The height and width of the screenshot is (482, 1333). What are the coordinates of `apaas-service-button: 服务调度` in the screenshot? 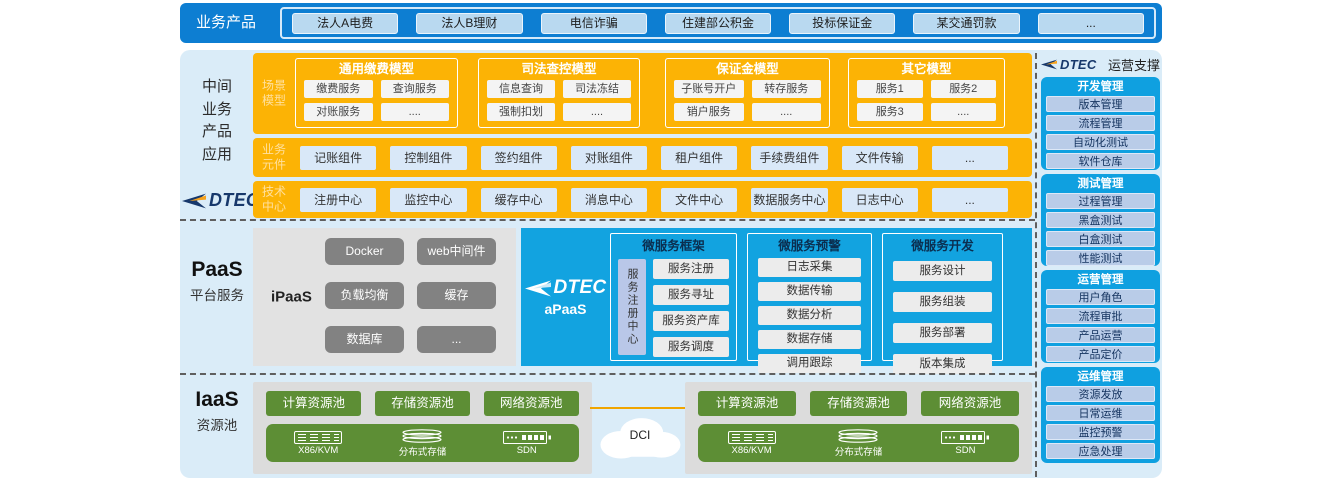 It's located at (691, 347).